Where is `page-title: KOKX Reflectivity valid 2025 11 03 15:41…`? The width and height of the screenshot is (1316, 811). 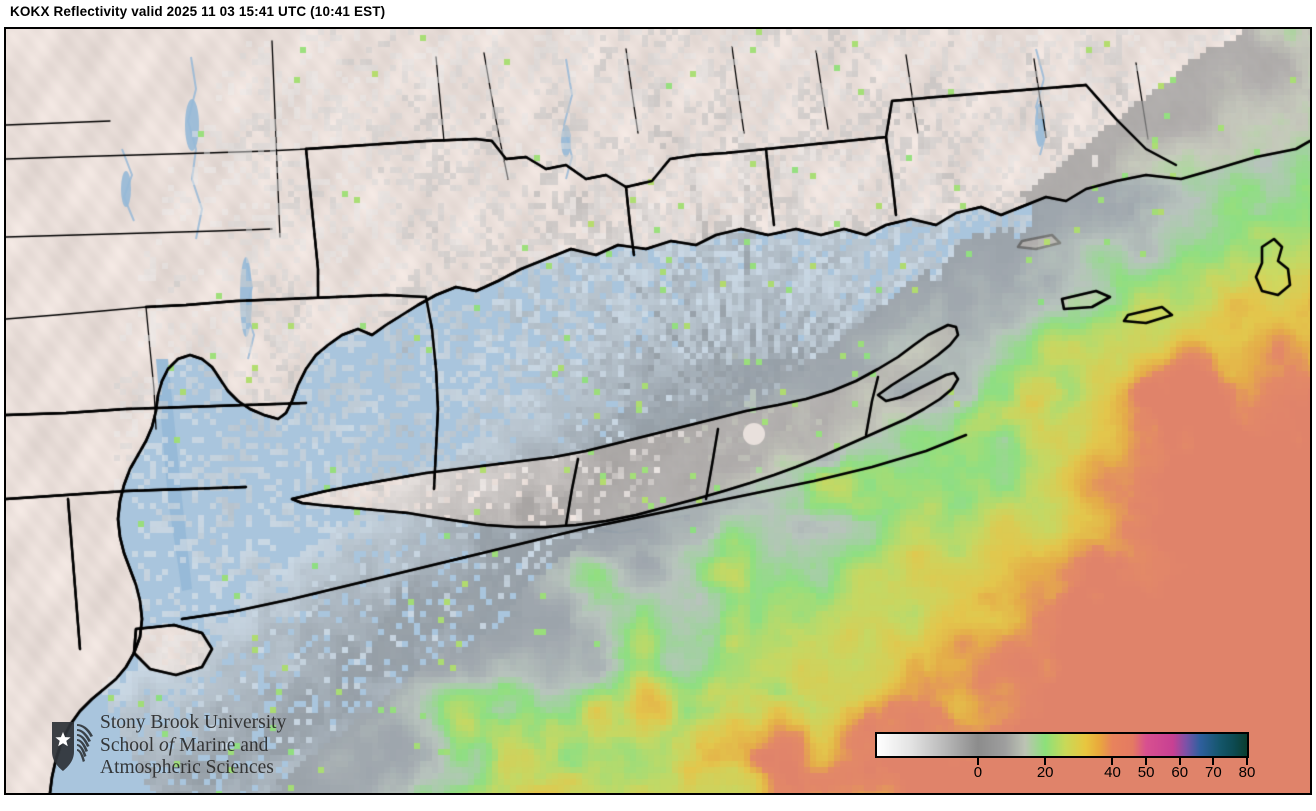 page-title: KOKX Reflectivity valid 2025 11 03 15:41… is located at coordinates (198, 11).